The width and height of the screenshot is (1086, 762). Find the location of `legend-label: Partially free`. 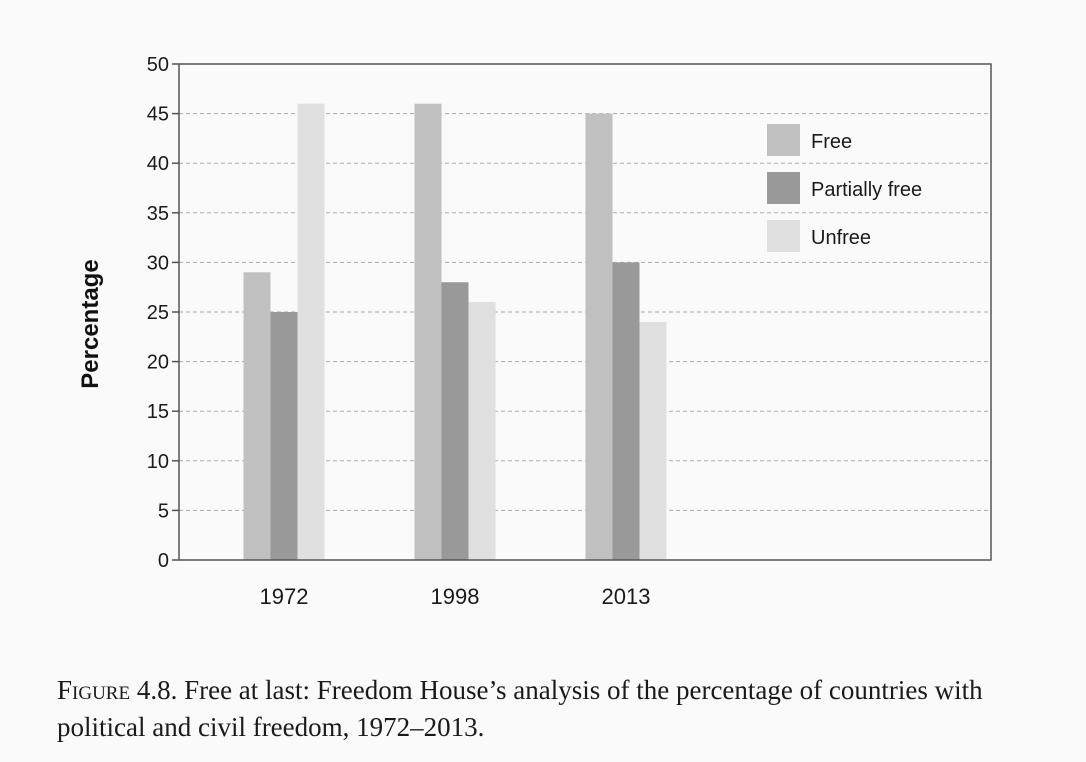

legend-label: Partially free is located at coordinates (866, 190).